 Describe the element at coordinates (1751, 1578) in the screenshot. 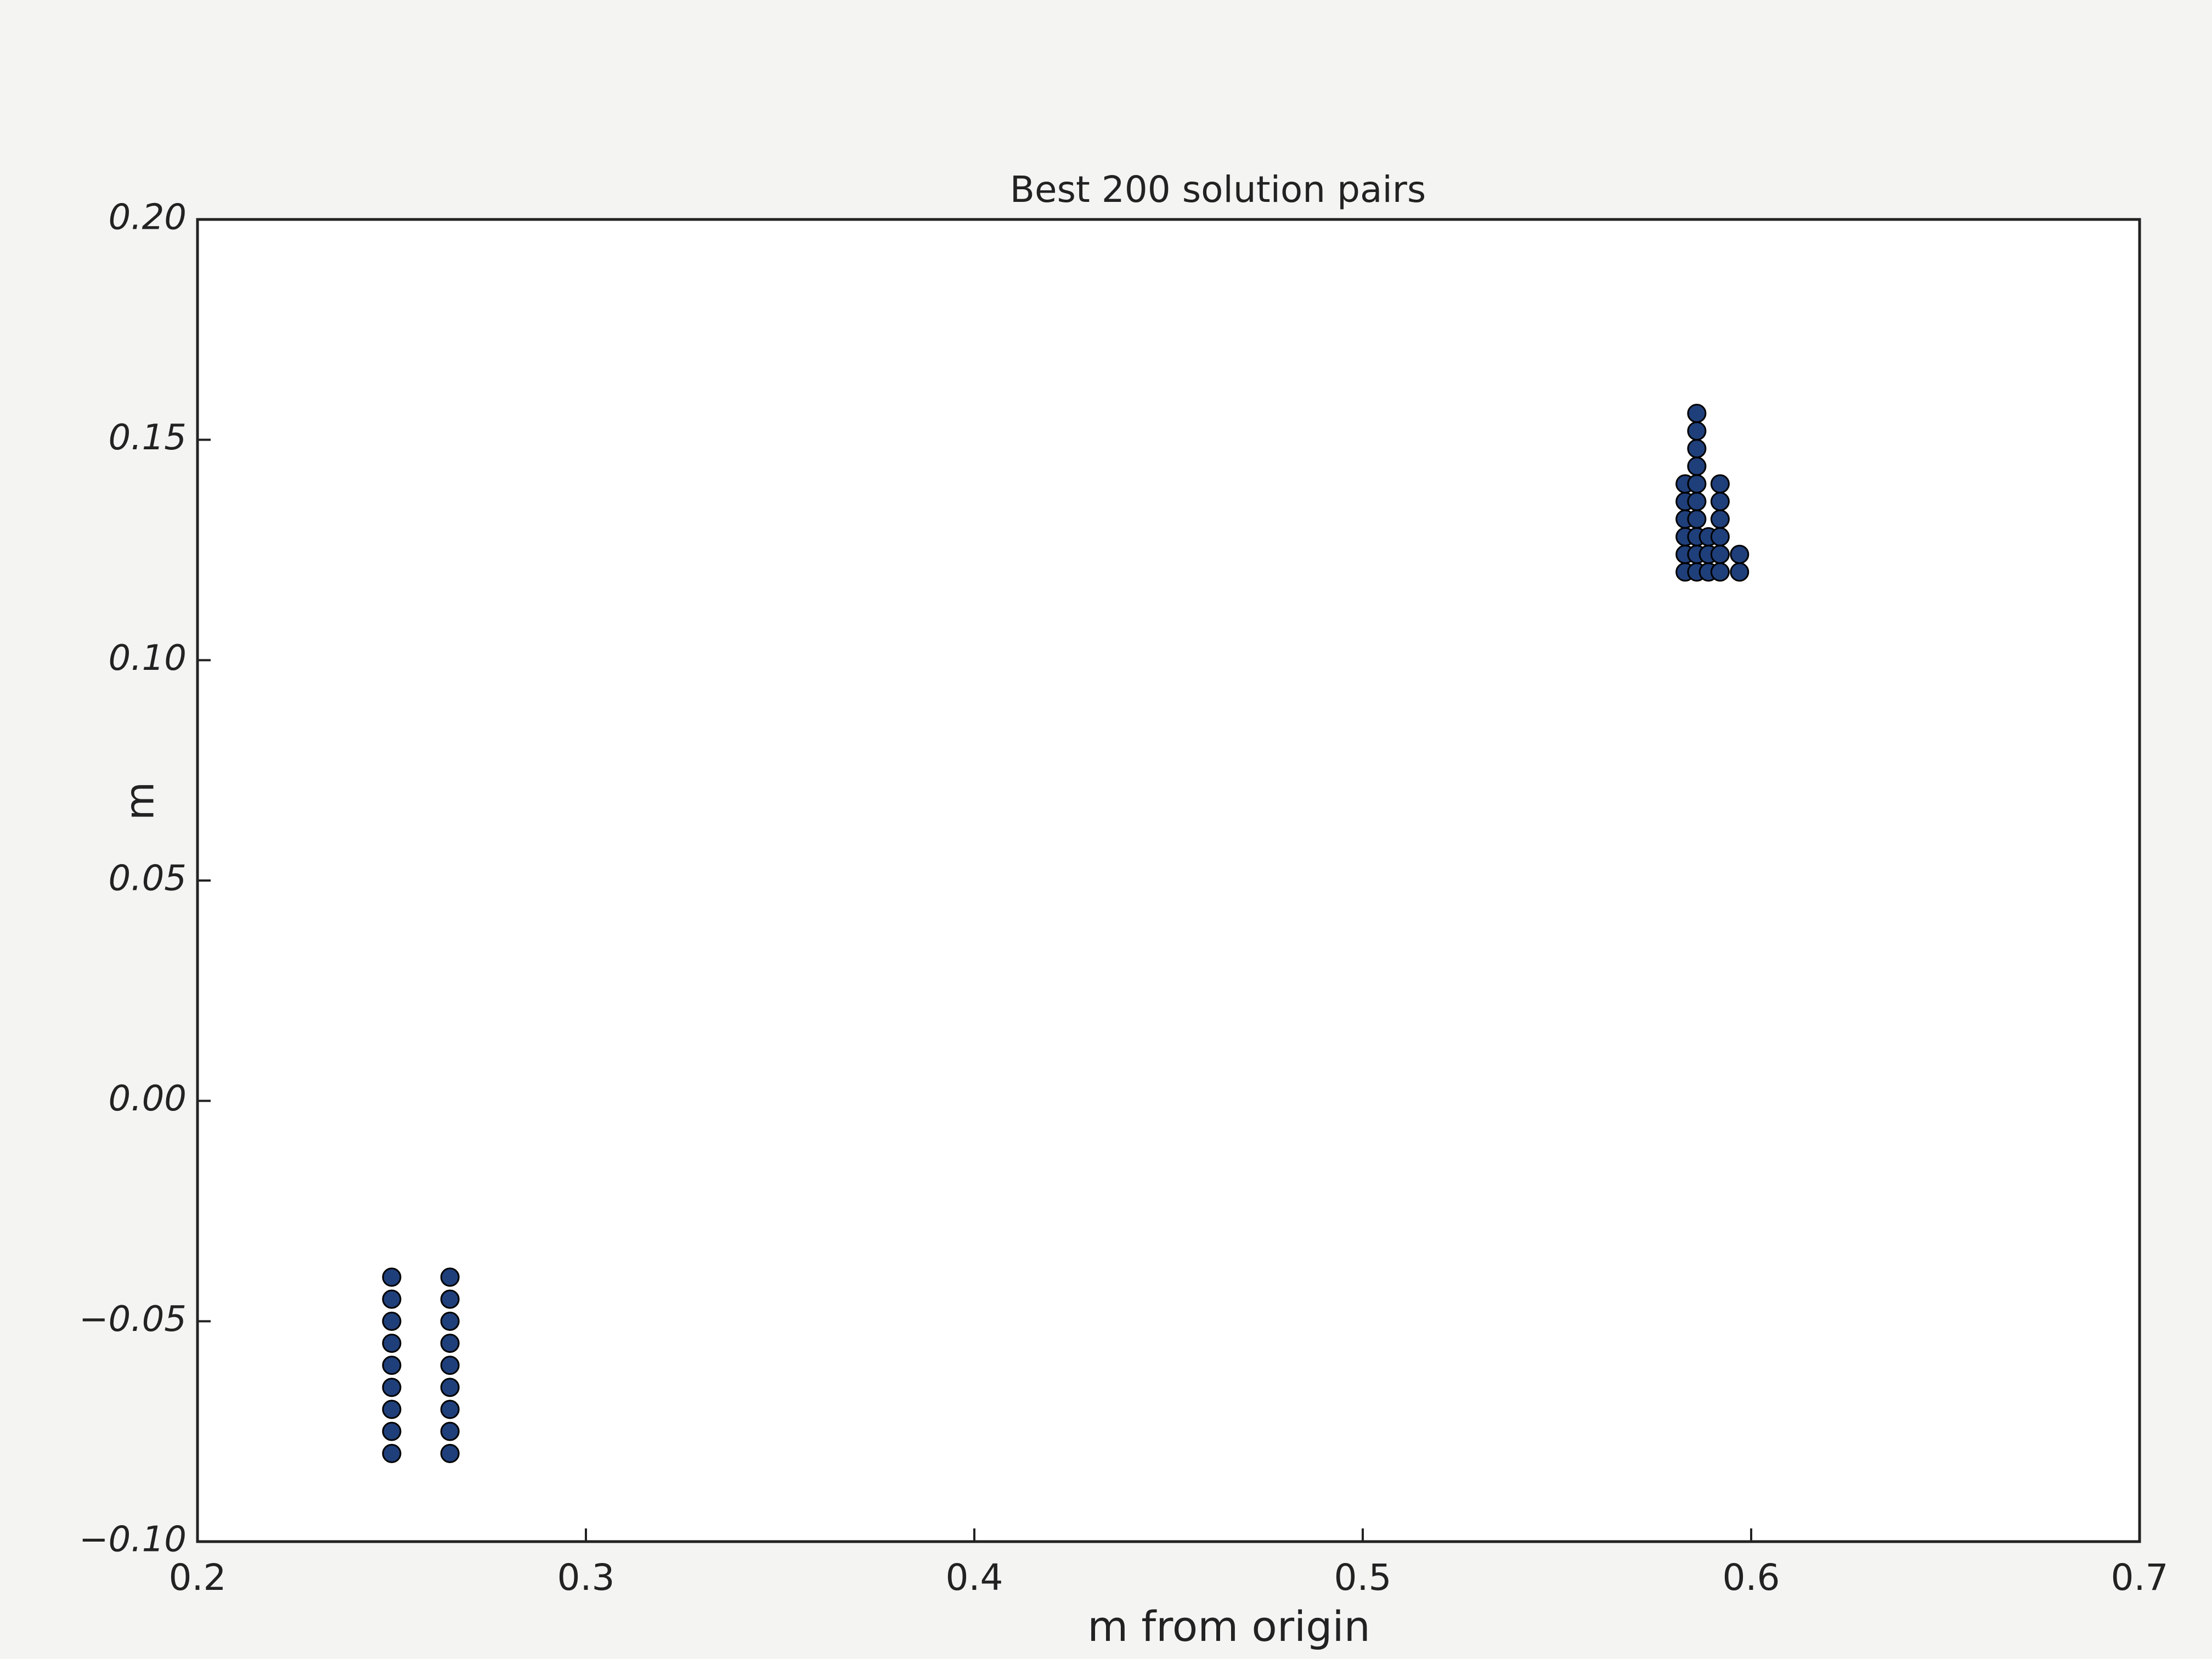

I see `x-tick-label: 0.6` at that location.